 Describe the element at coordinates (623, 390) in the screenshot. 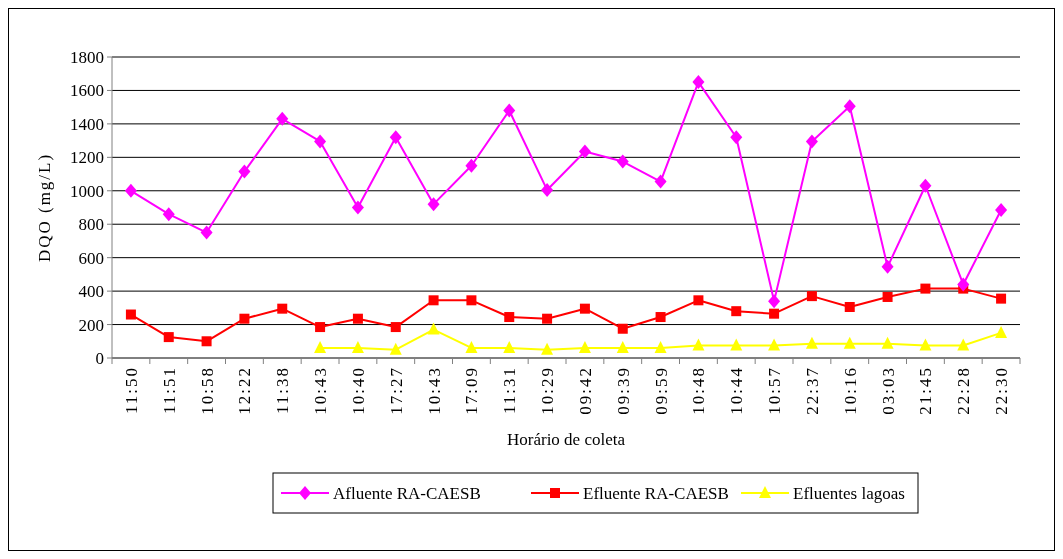

I see `x-tick-label: 09:39` at that location.